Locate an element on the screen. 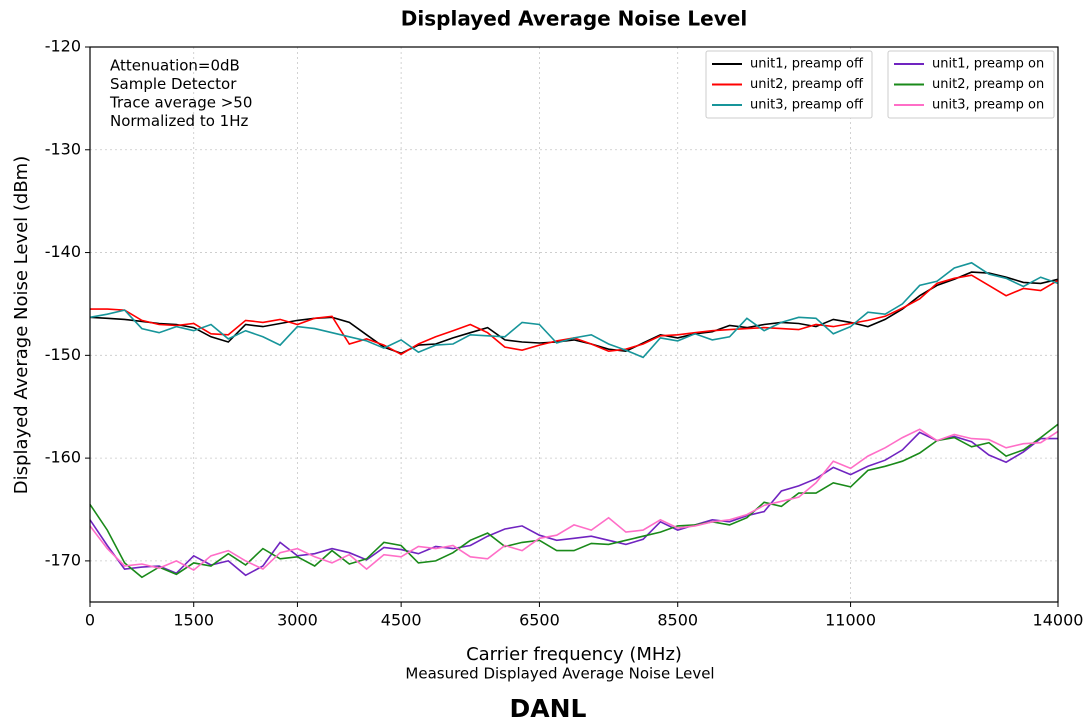  y-tick-label: -140 is located at coordinates (63, 251).